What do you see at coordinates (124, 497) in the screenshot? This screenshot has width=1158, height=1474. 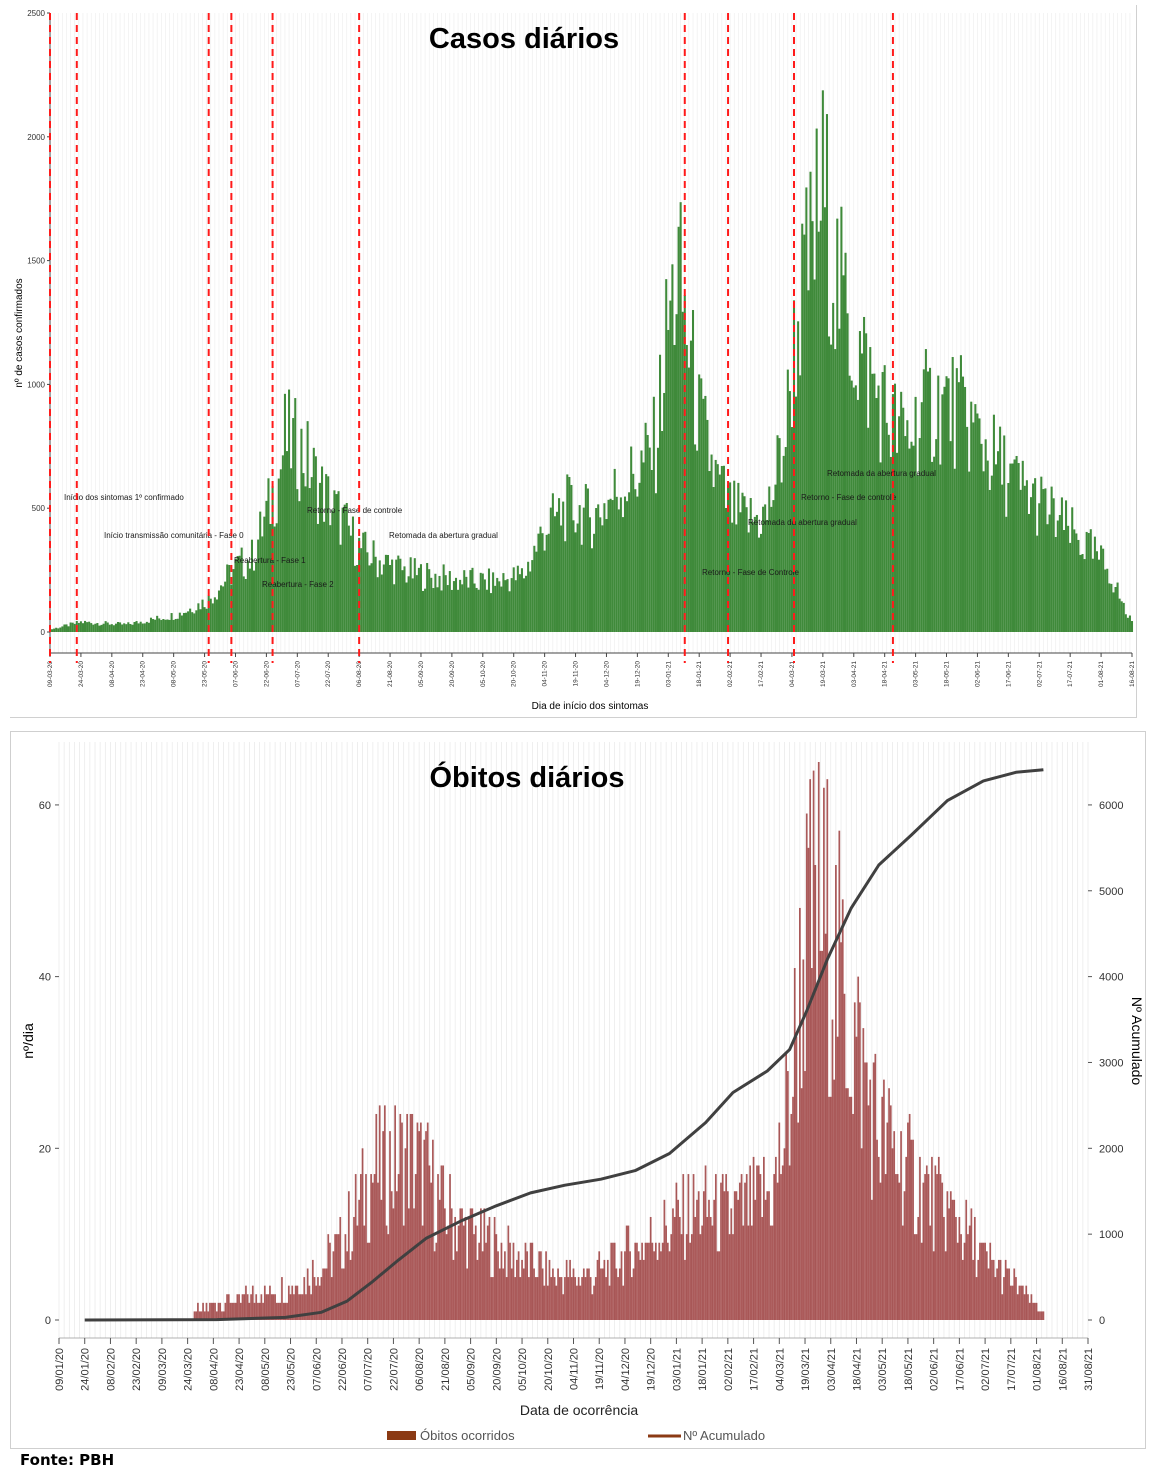 I see `phase-label: Início dos sintomas 1º confirmado` at bounding box center [124, 497].